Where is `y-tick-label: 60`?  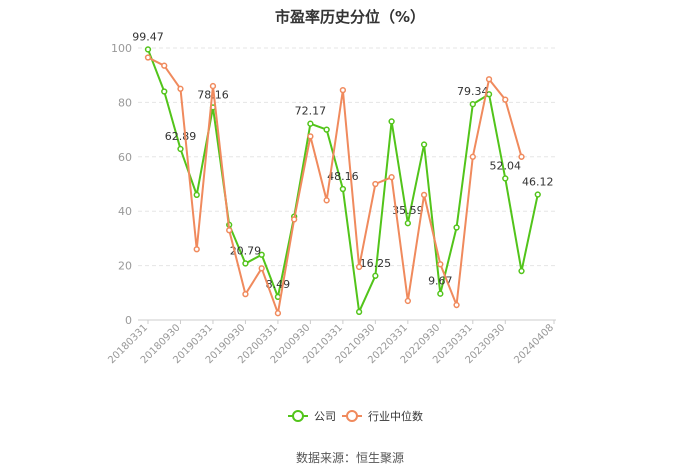 y-tick-label: 60 is located at coordinates (125, 157).